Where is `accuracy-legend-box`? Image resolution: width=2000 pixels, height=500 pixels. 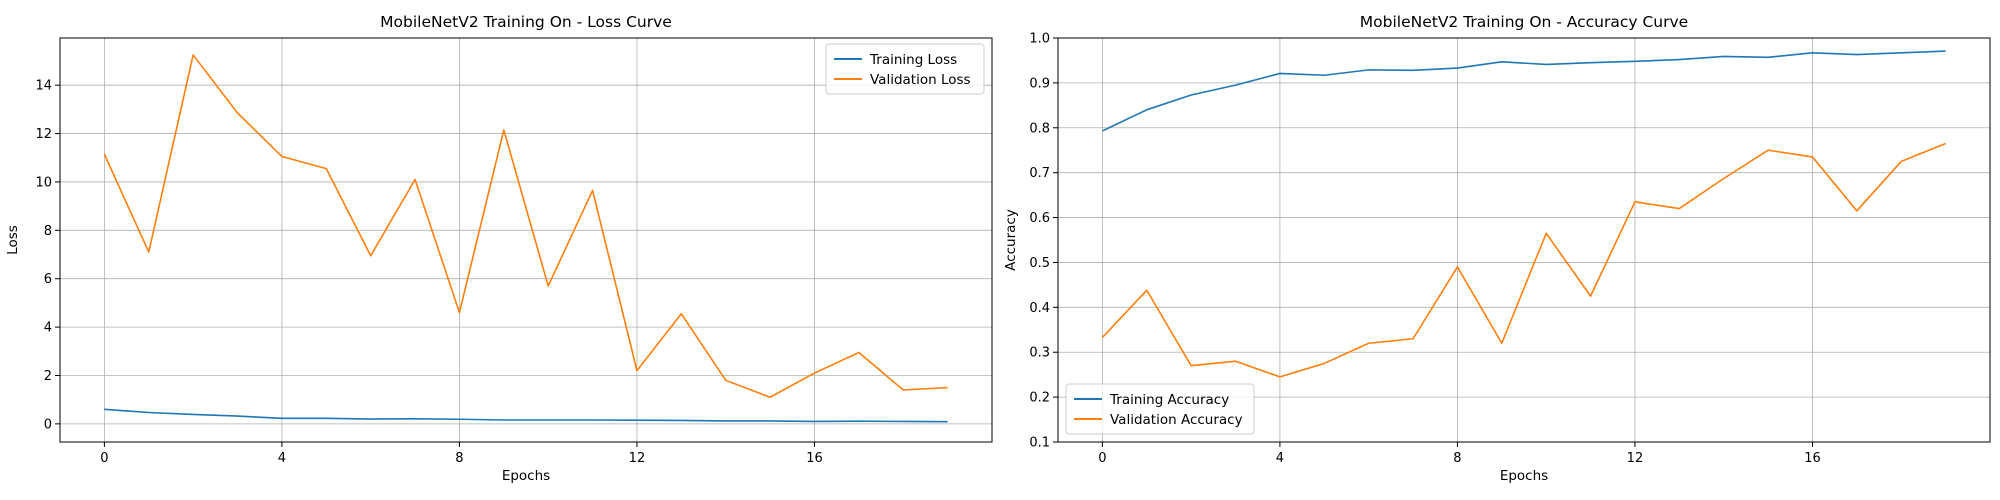
accuracy-legend-box is located at coordinates (1160, 409).